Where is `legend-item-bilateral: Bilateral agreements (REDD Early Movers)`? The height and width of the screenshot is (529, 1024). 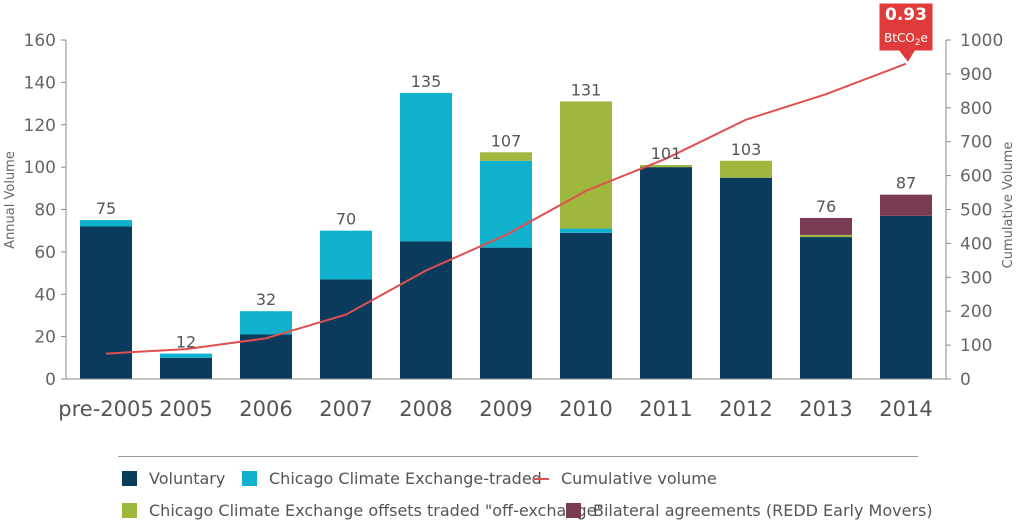
legend-item-bilateral: Bilateral agreements (REDD Early Movers) is located at coordinates (749, 510).